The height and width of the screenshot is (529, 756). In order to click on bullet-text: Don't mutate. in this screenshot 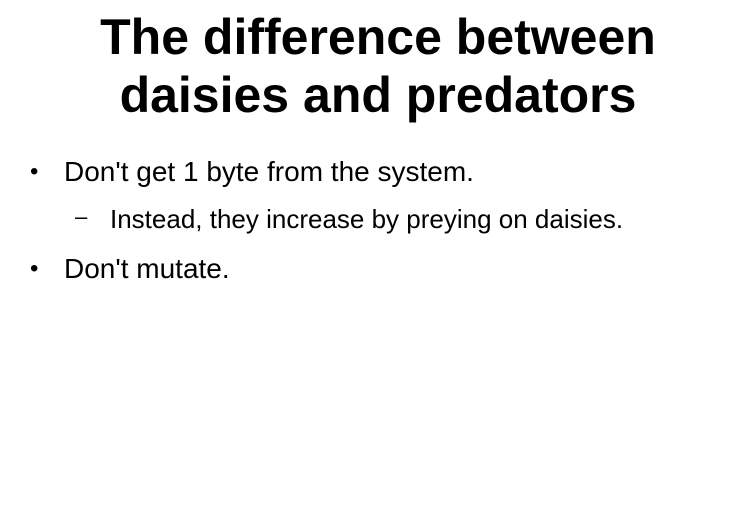, I will do `click(147, 268)`.